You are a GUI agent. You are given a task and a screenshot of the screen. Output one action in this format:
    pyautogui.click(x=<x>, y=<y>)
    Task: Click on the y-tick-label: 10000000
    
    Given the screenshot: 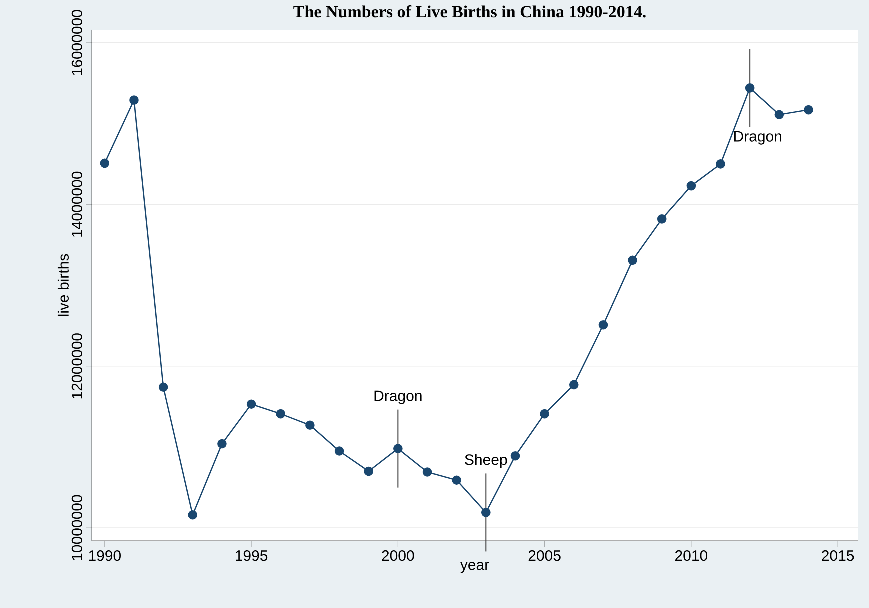 What is the action you would take?
    pyautogui.click(x=77, y=527)
    